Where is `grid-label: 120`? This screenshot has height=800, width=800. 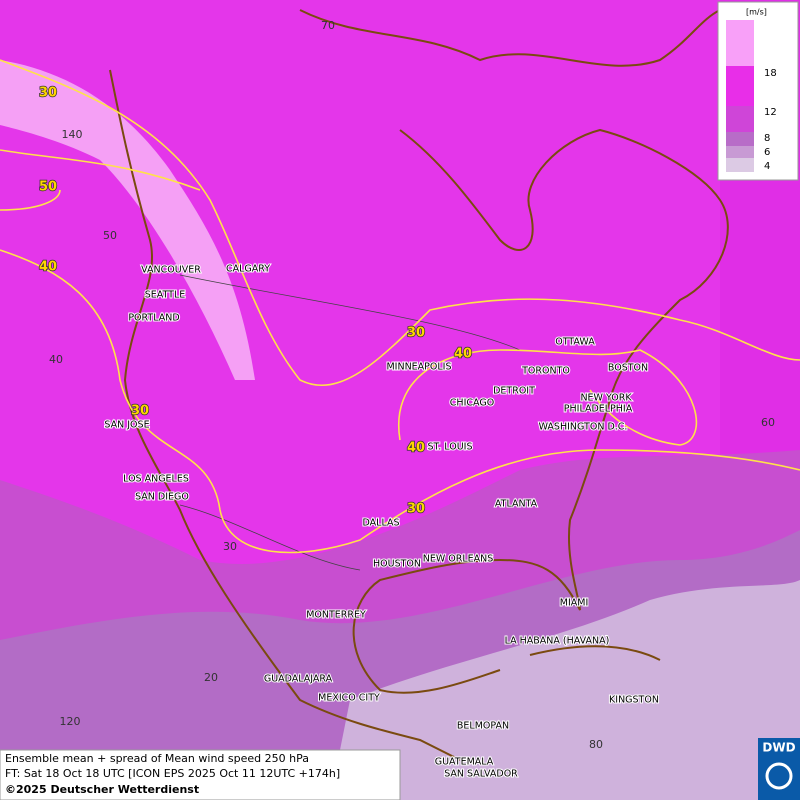 grid-label: 120 is located at coordinates (70, 721).